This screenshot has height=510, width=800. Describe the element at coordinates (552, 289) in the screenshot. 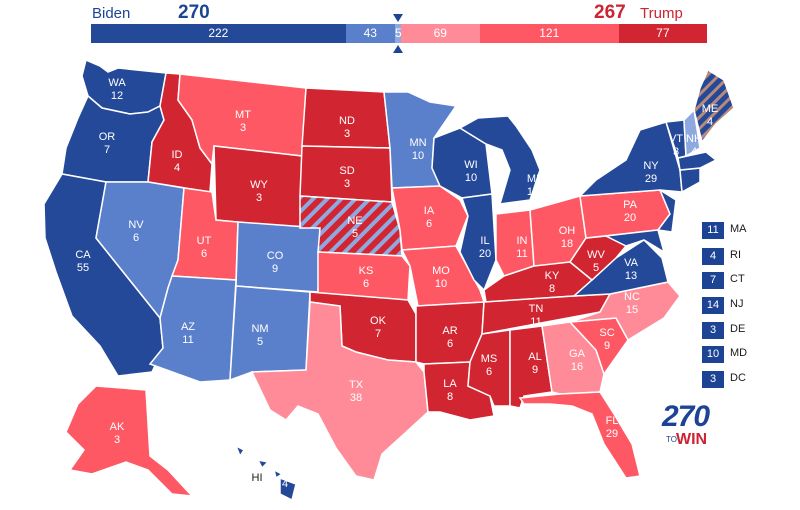

I see `state-ev-ky: 8` at that location.